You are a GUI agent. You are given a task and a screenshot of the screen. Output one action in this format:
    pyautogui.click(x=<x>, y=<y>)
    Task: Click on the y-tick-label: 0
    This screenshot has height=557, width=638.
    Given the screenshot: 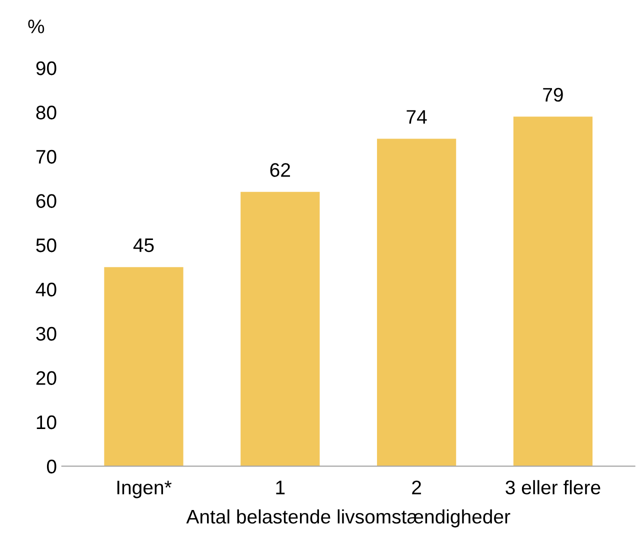 What is the action you would take?
    pyautogui.click(x=51, y=467)
    